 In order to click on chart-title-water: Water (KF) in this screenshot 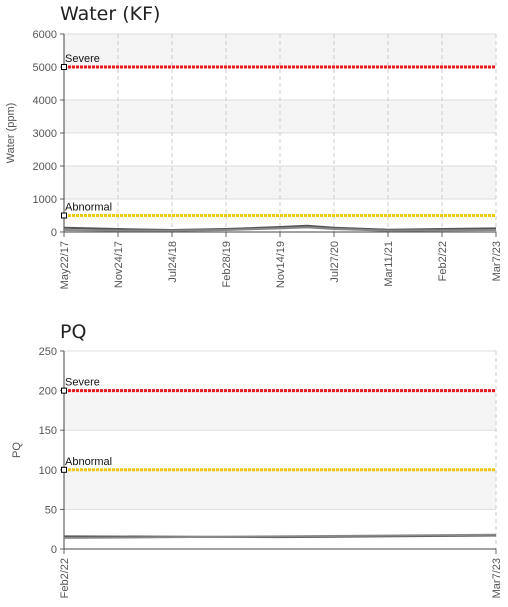, I will do `click(110, 14)`.